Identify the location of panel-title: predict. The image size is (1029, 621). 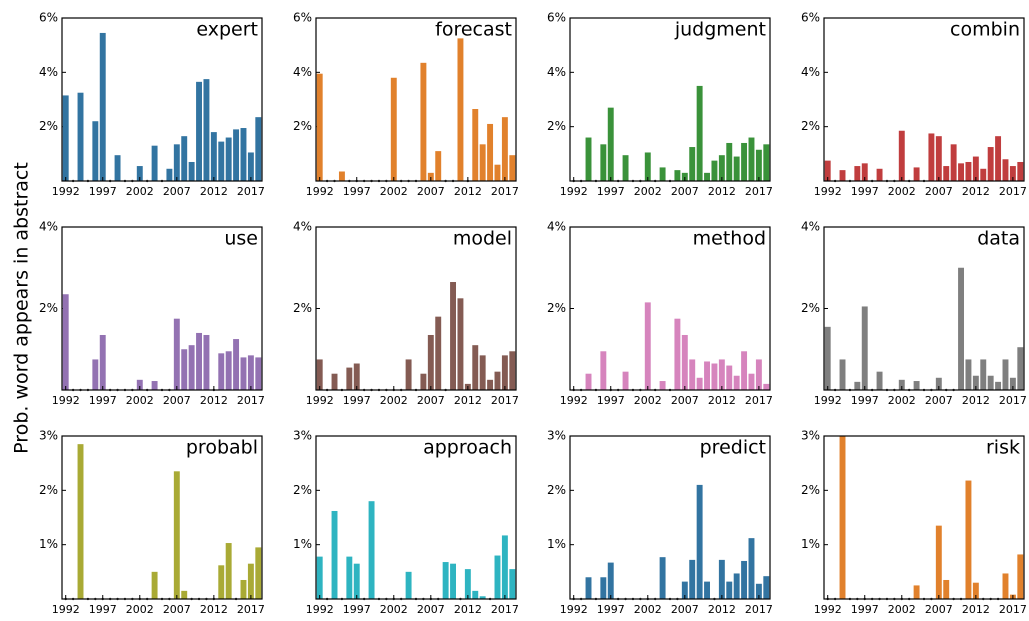
(733, 448).